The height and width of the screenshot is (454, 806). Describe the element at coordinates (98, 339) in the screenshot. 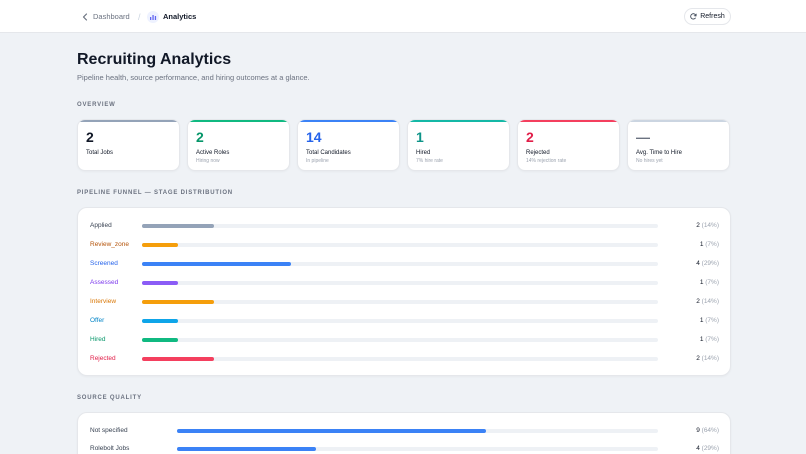

I see `funnel-row-label: Hired` at that location.